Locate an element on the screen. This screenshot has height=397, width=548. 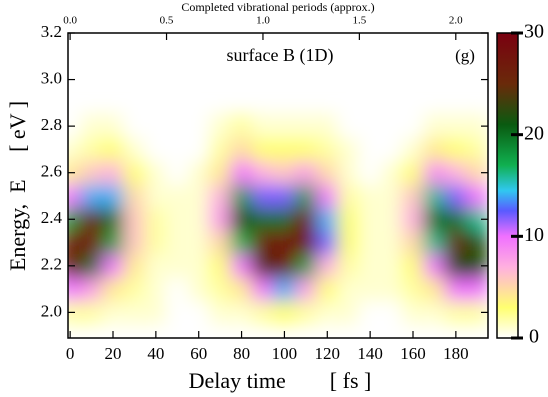
x-axis-label: Delay time [ fs ] is located at coordinates (280, 380).